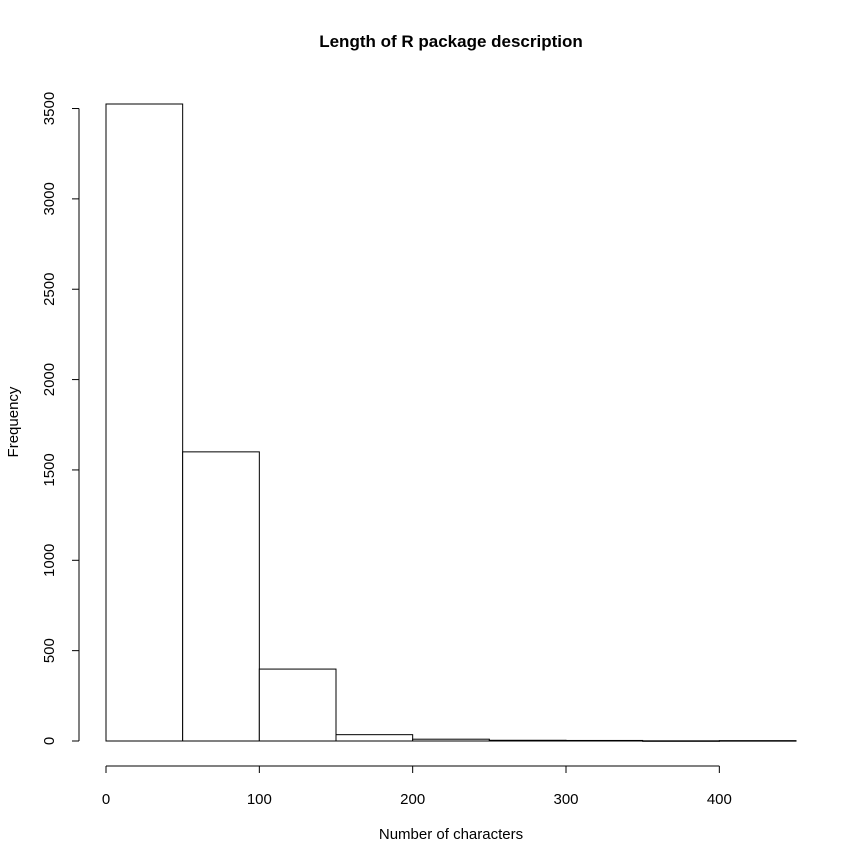 The height and width of the screenshot is (864, 864). Describe the element at coordinates (565, 799) in the screenshot. I see `x-tick-label: 300` at that location.